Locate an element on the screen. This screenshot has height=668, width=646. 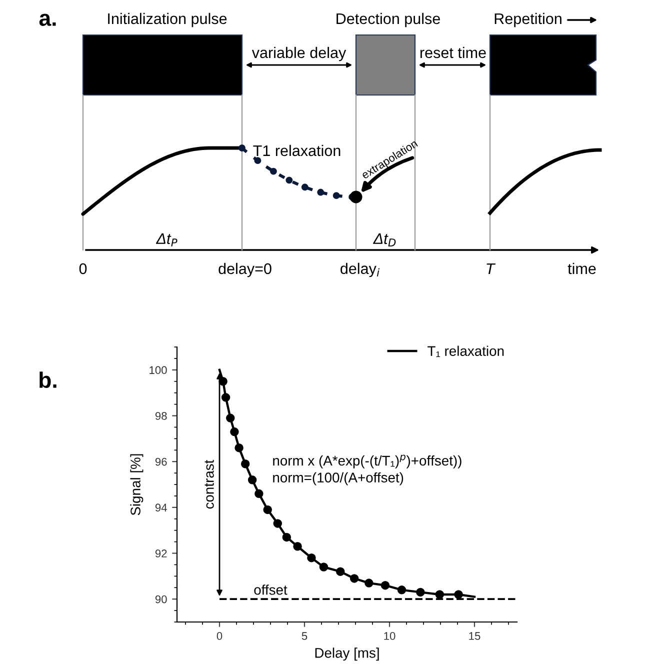
annotation: norm x (A*exp(-(t/T₁)$^{p}$)+offset)) is located at coordinates (367, 461).